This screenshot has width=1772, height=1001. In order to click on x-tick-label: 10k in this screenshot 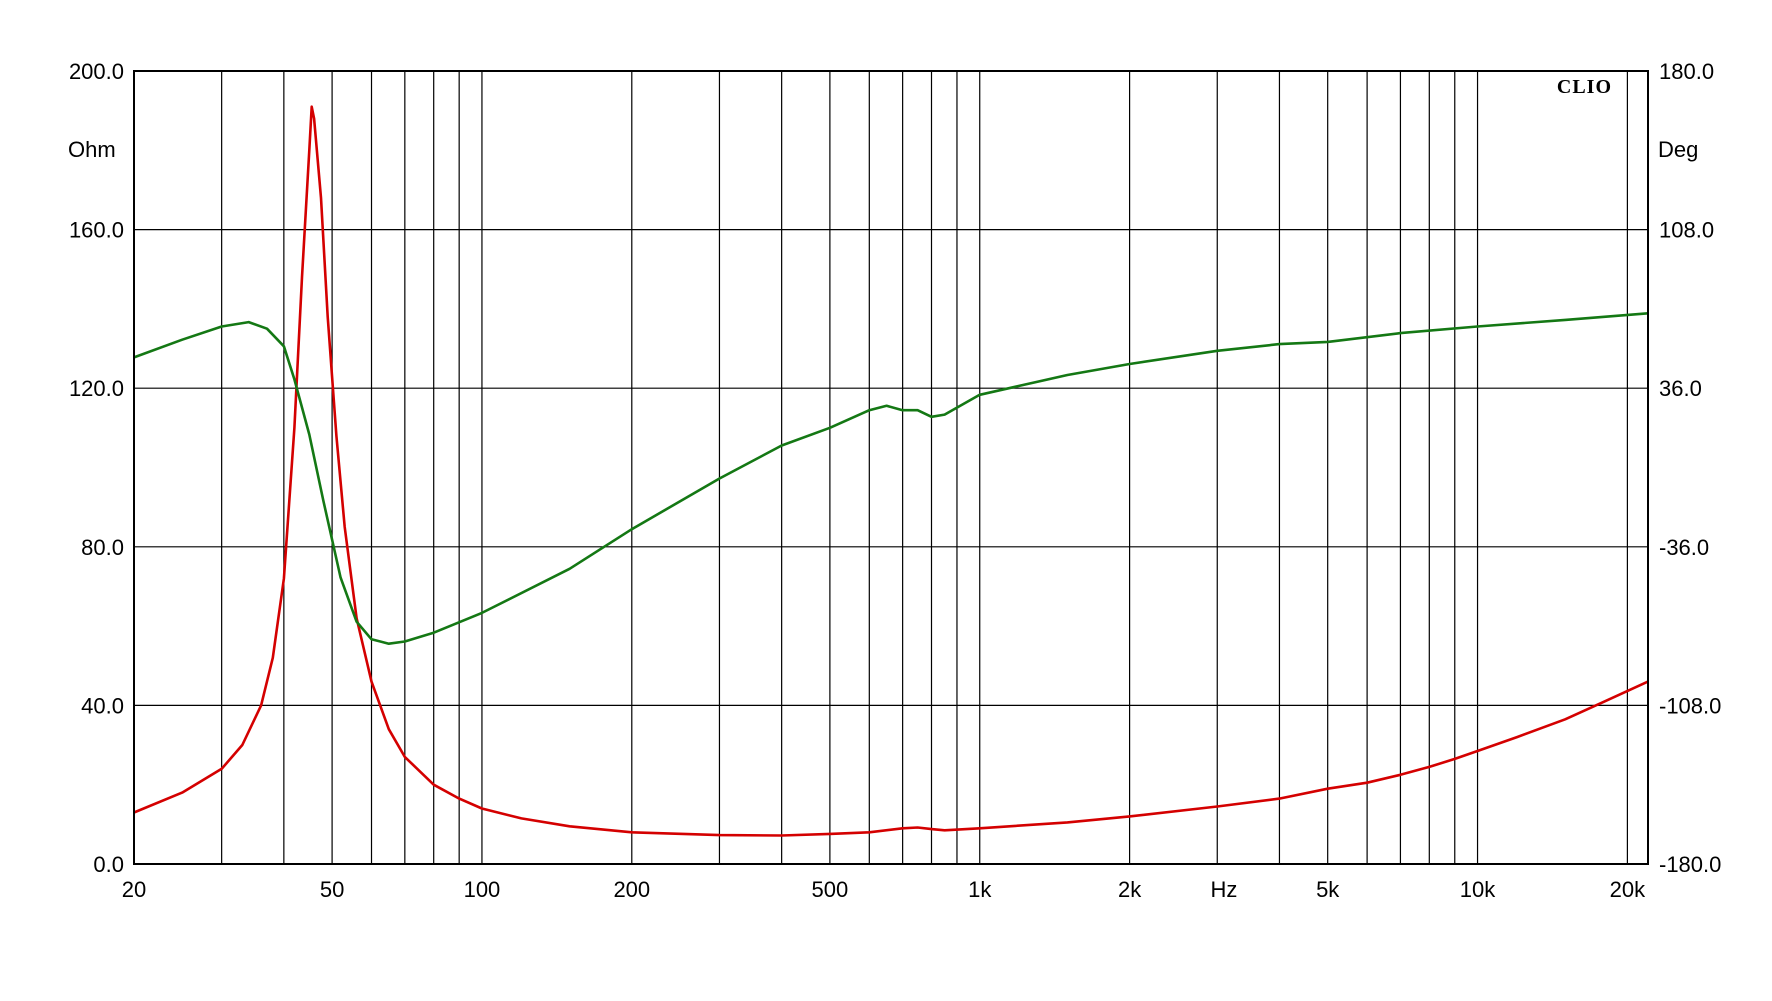, I will do `click(1478, 889)`.